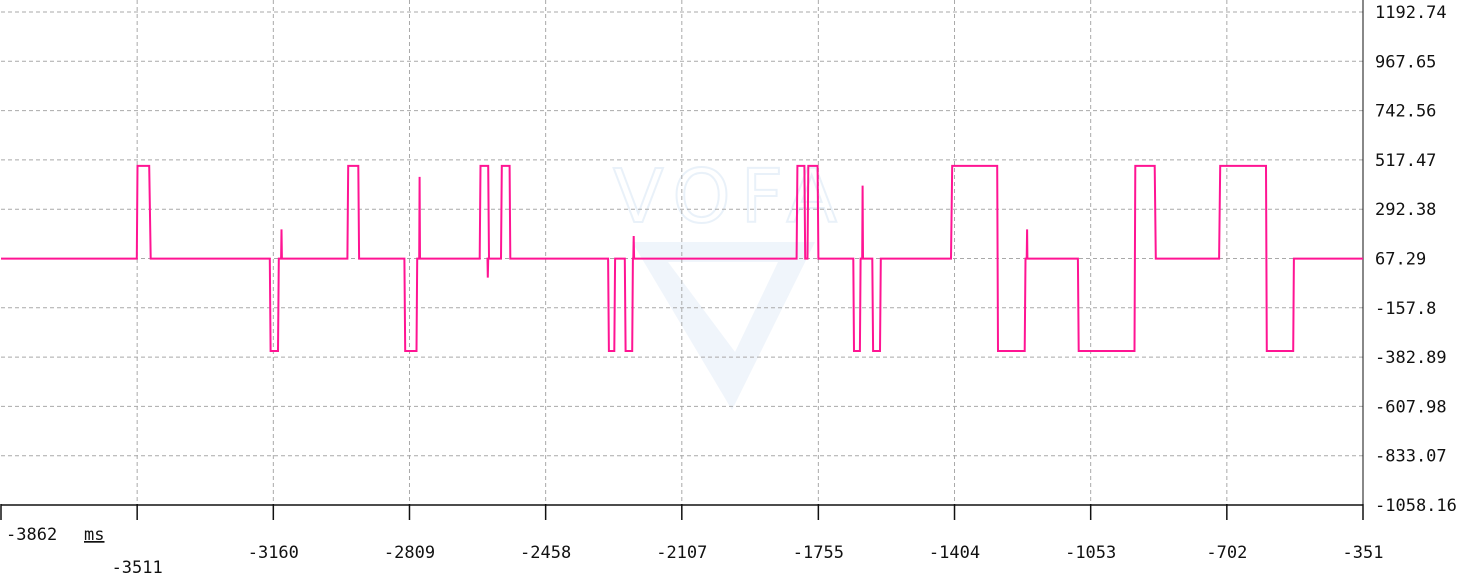  Describe the element at coordinates (94, 535) in the screenshot. I see `x-unit-label: ms` at that location.